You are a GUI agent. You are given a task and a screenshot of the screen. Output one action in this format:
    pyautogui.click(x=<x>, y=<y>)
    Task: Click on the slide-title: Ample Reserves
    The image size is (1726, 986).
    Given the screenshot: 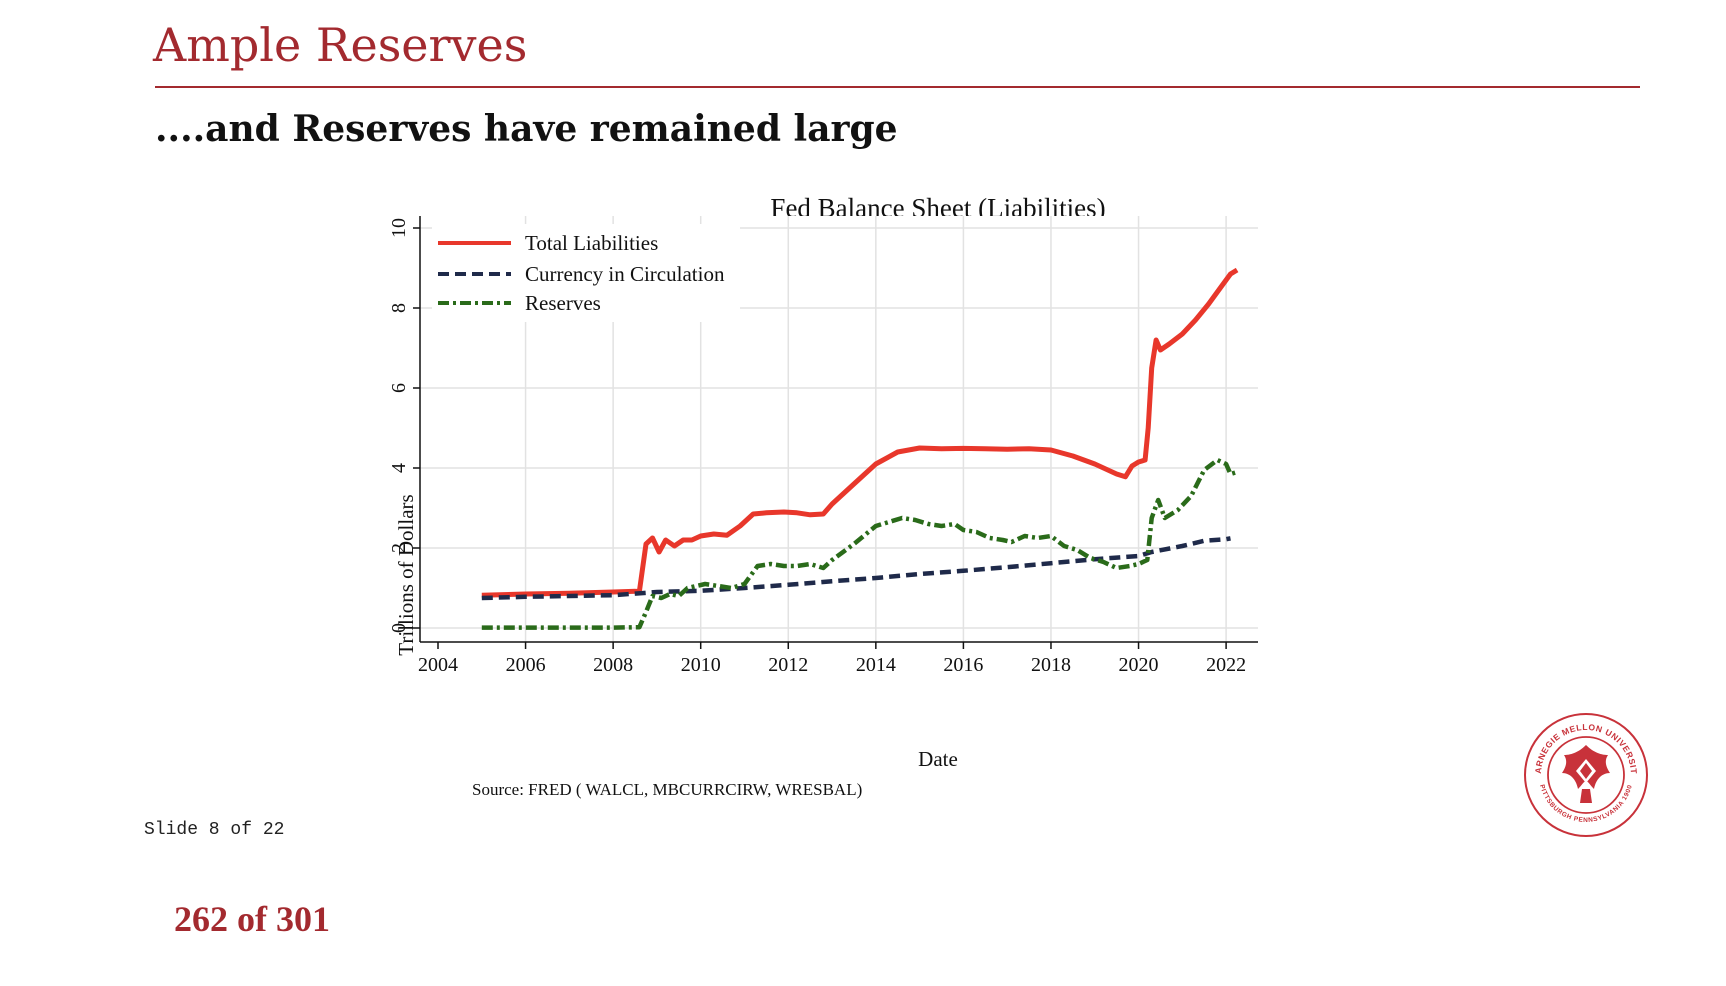 What is the action you would take?
    pyautogui.click(x=340, y=45)
    